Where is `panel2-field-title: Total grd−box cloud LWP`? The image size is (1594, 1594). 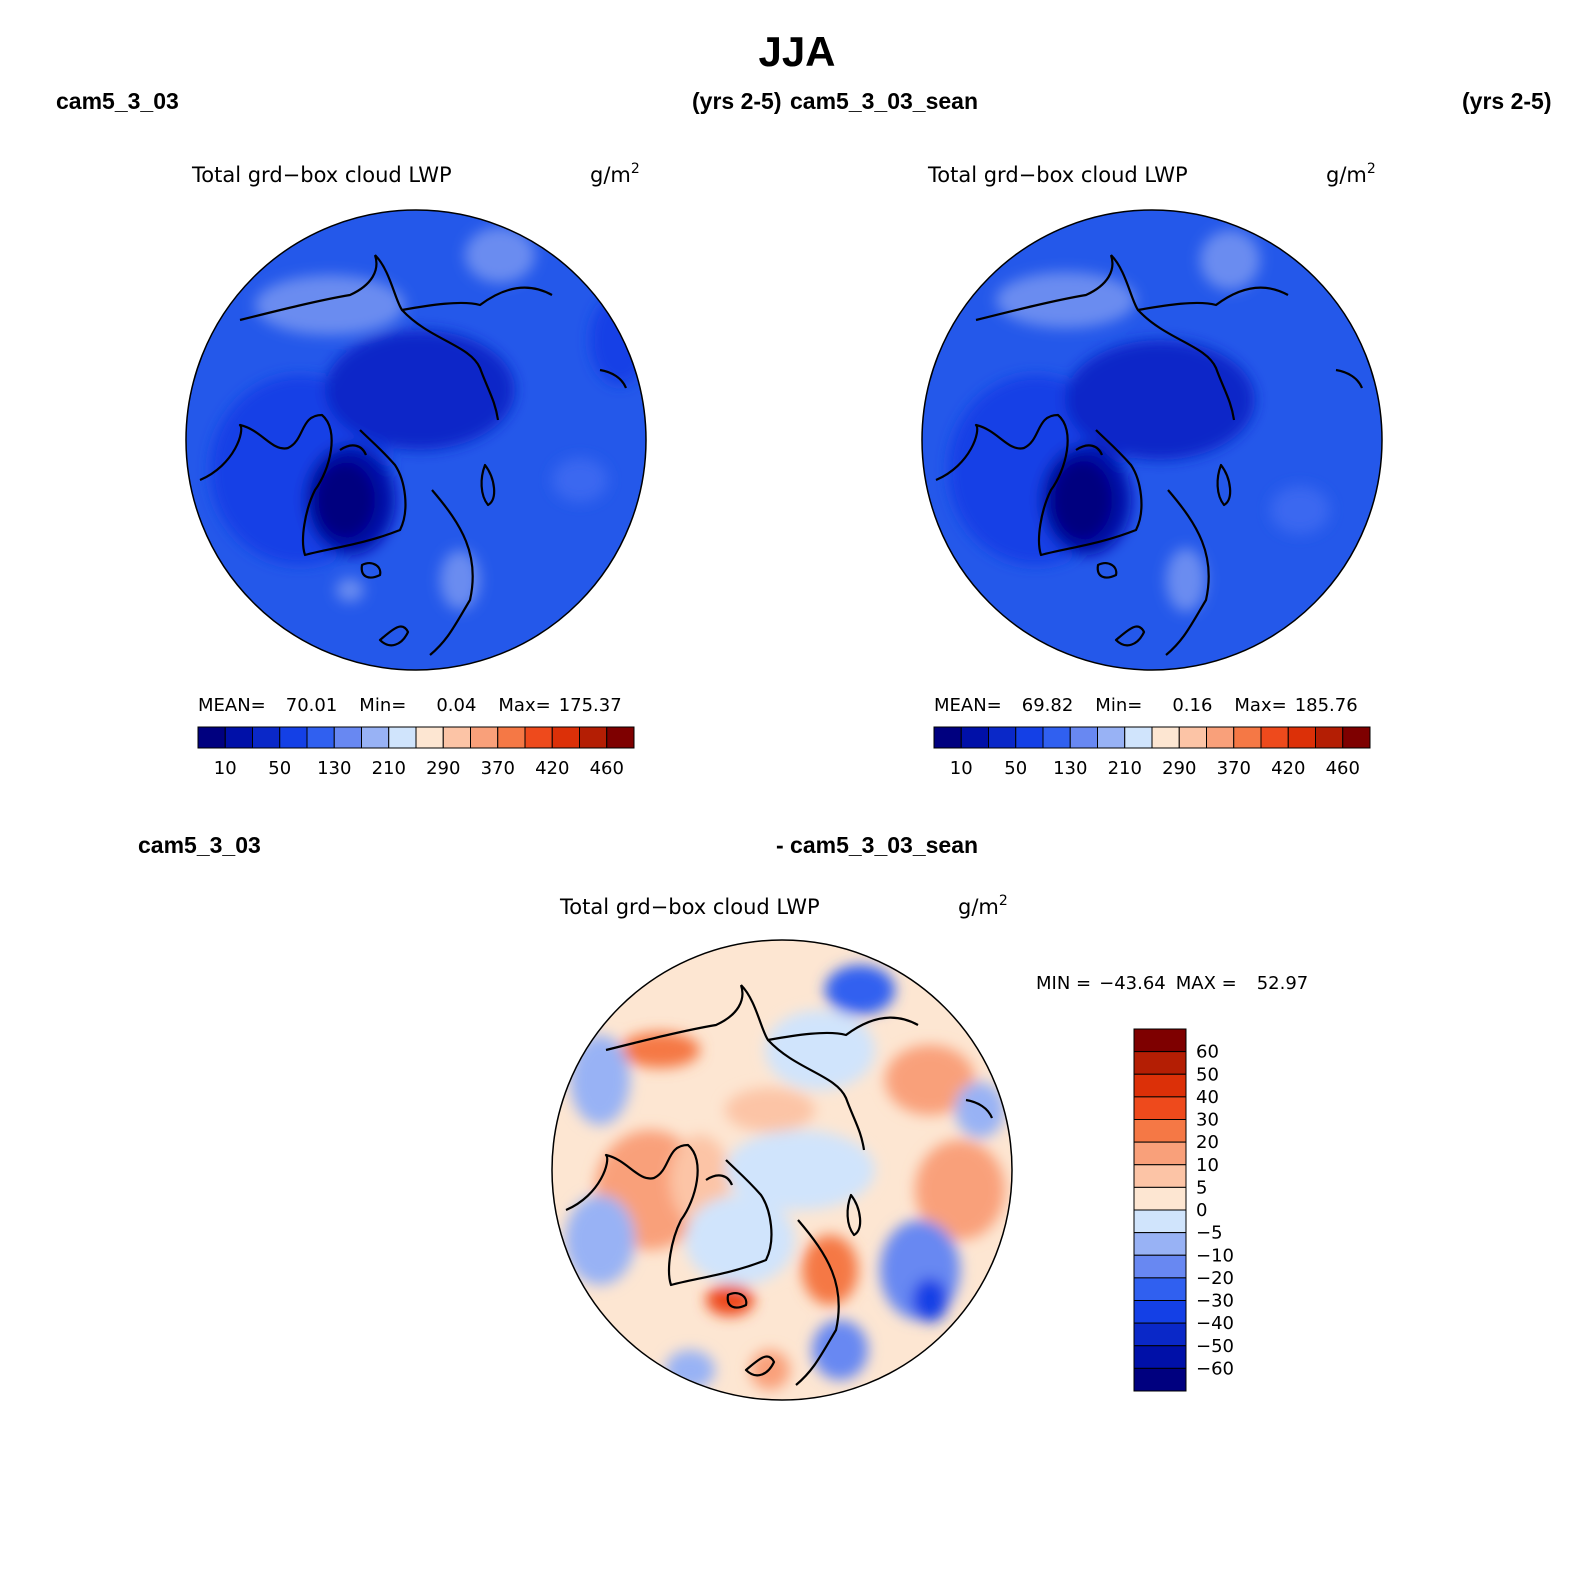
panel2-field-title: Total grd−box cloud LWP is located at coordinates (1057, 175).